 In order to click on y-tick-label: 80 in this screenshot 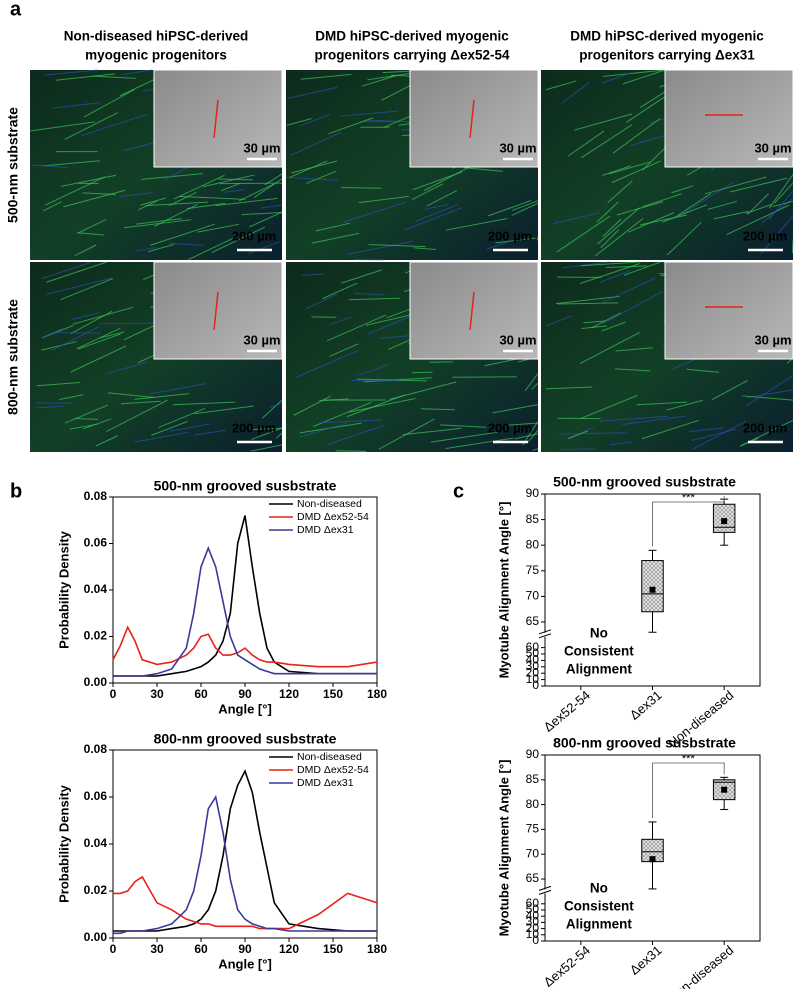, I will do `click(533, 804)`.